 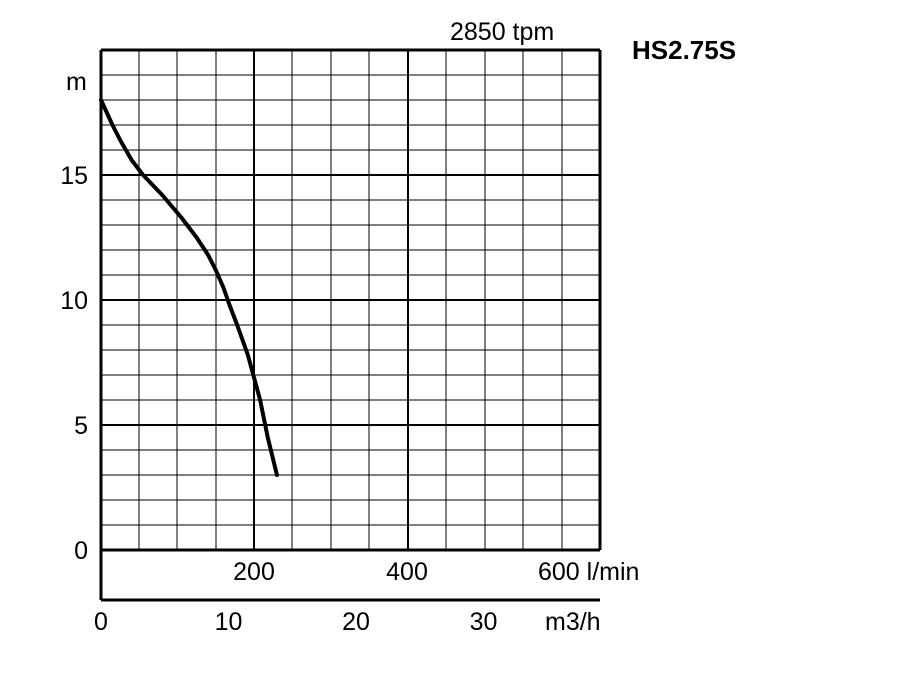 What do you see at coordinates (101, 622) in the screenshot?
I see `x-tick-label-m3h: 0` at bounding box center [101, 622].